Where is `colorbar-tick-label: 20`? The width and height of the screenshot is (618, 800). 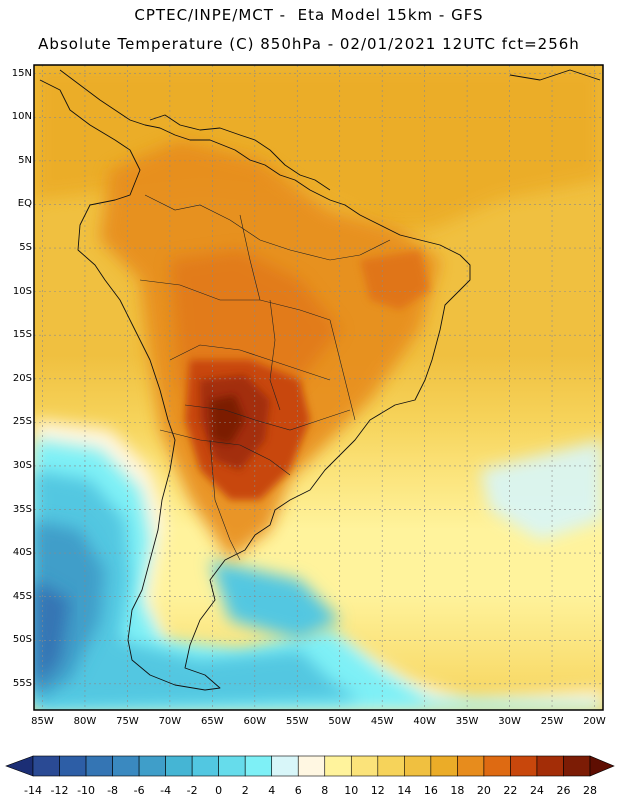
colorbar-tick-label: 20 is located at coordinates (483, 790).